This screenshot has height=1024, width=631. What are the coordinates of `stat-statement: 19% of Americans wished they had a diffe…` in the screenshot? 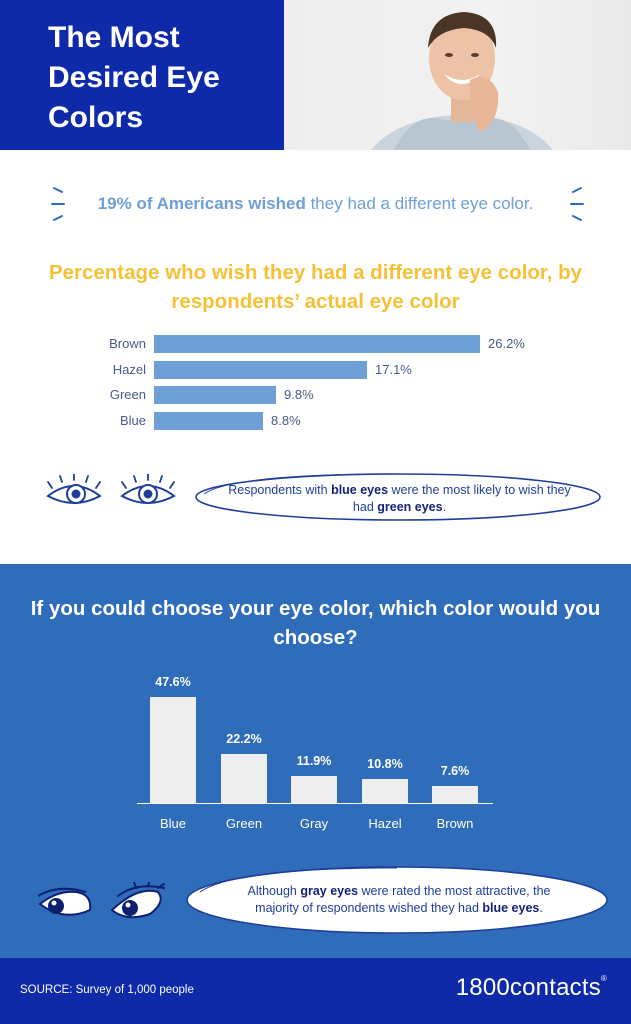 It's located at (315, 204).